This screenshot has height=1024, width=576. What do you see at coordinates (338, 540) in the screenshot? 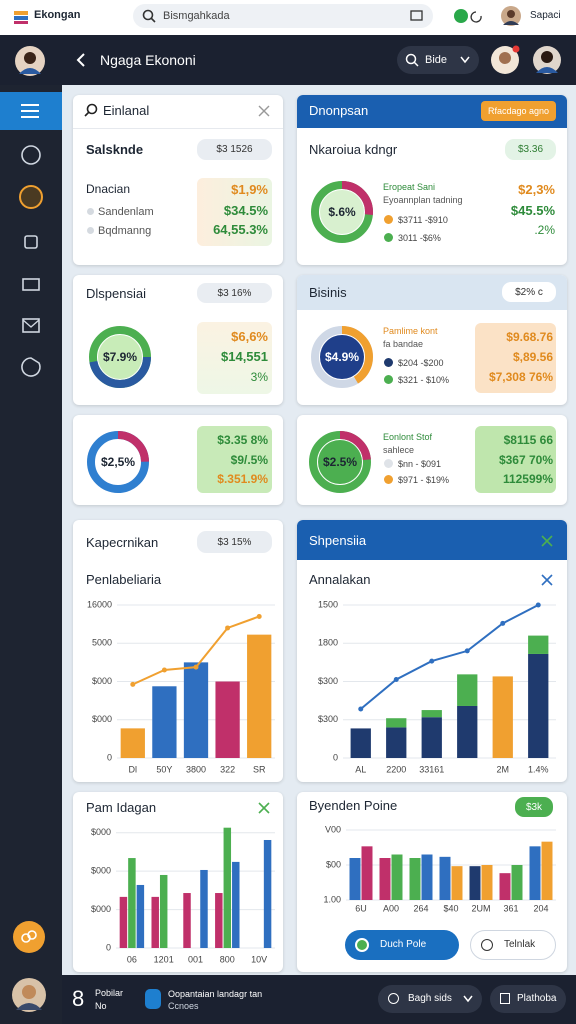
I see `card-title: Shpensiia` at bounding box center [338, 540].